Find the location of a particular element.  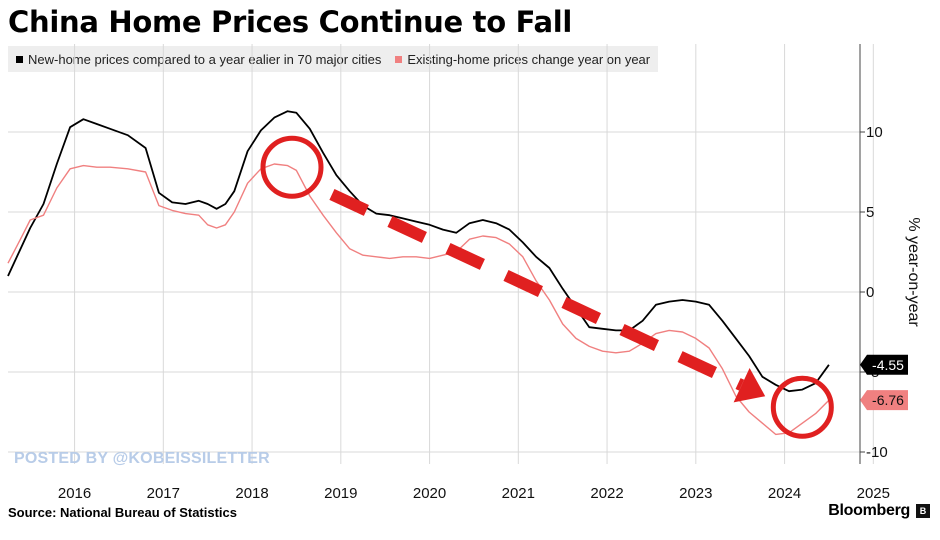

last-value-tag-label: -4.55 is located at coordinates (888, 365).